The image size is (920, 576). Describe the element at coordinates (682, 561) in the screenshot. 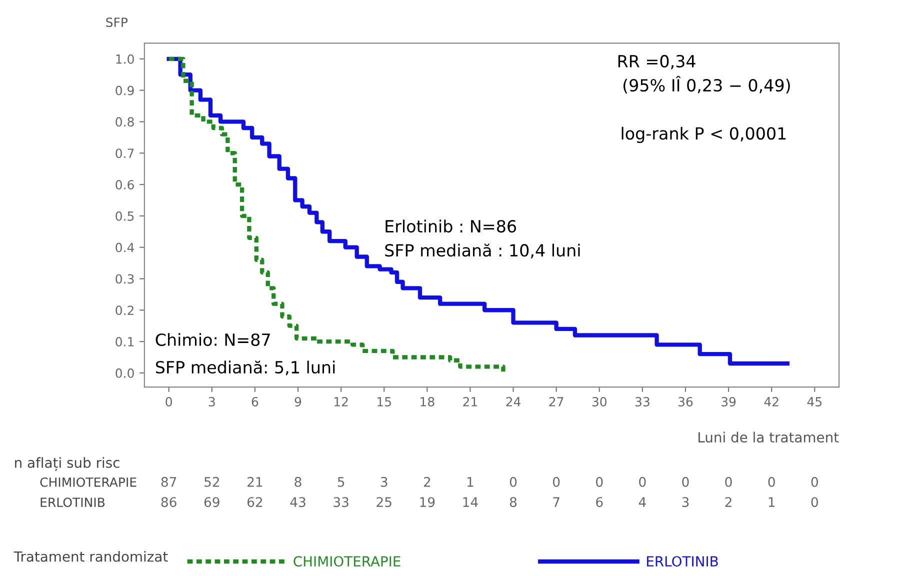

I see `text: ERLOTINIB` at that location.